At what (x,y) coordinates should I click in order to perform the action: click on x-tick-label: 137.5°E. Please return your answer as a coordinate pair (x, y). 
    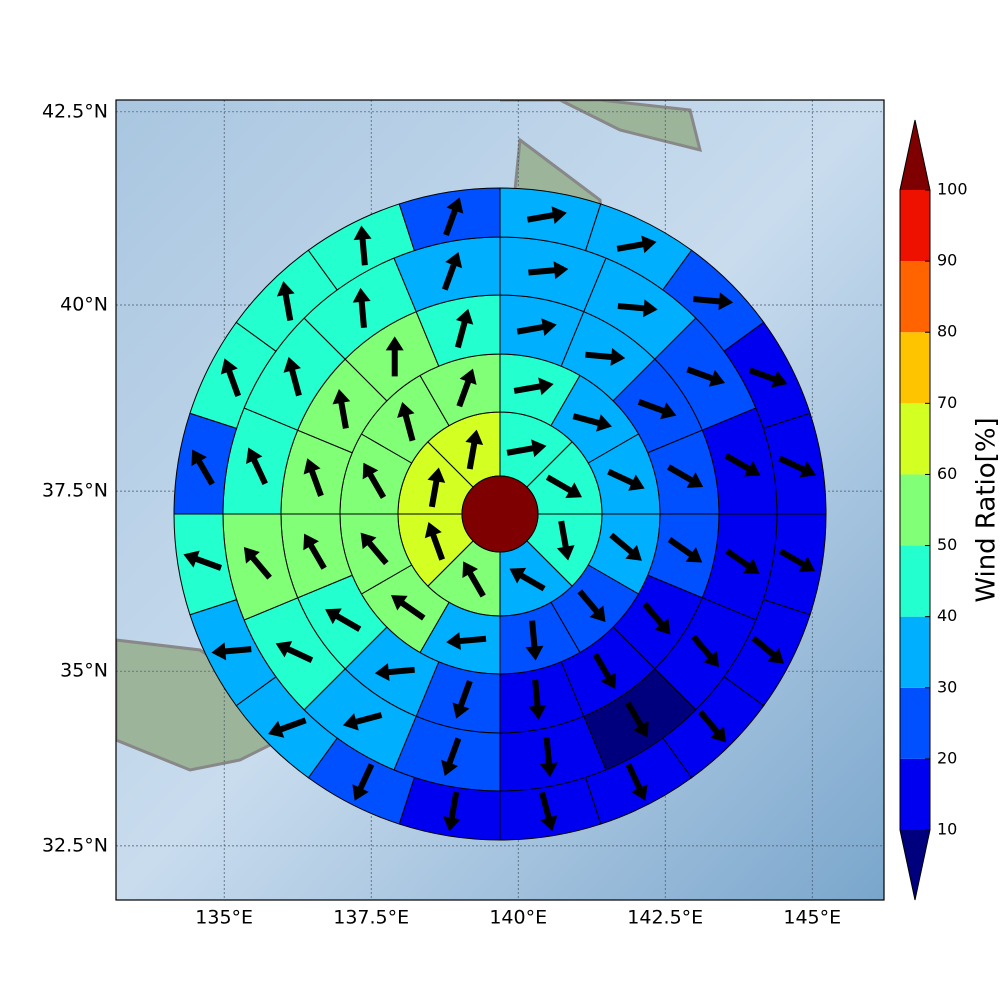
    Looking at the image, I should click on (371, 918).